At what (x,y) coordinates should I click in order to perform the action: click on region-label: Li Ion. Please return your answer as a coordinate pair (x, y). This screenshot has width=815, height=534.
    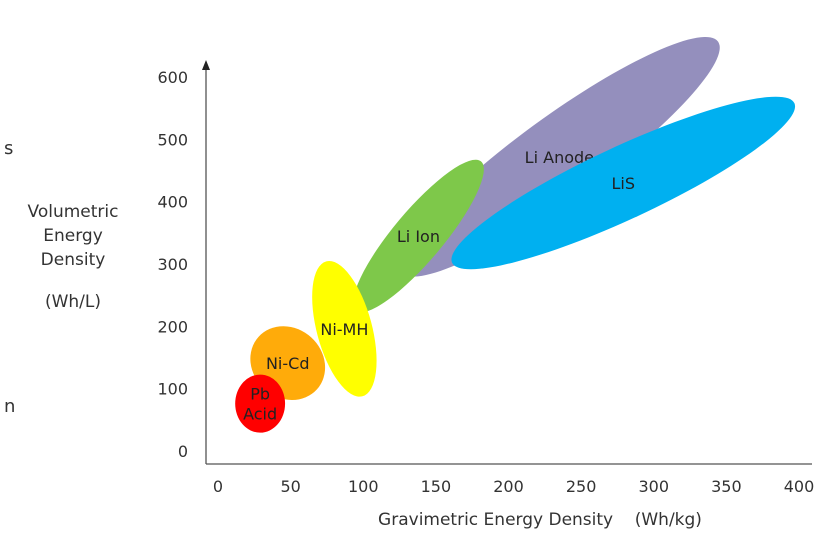
    Looking at the image, I should click on (418, 236).